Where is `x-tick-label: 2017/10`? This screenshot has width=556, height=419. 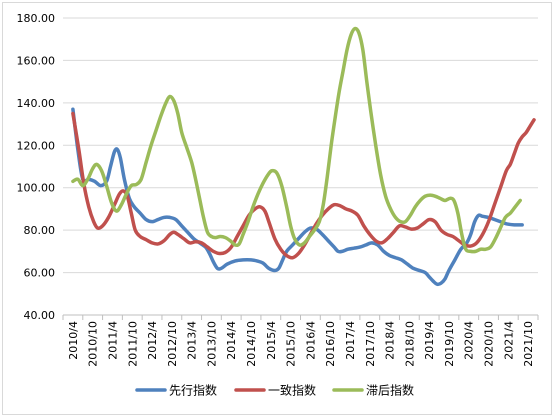
x-tick-label: 2017/10 is located at coordinates (370, 344).